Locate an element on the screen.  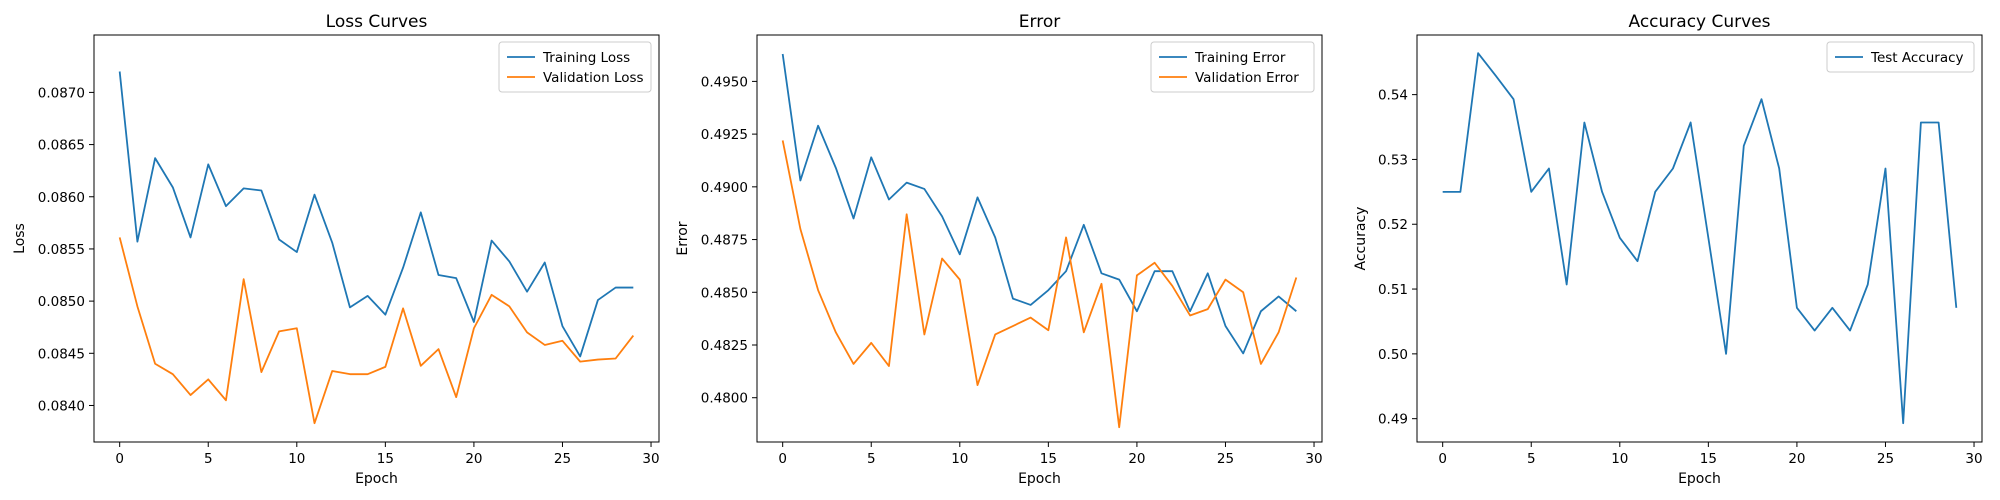
y-tick-label: 0.0845 is located at coordinates (61, 354).